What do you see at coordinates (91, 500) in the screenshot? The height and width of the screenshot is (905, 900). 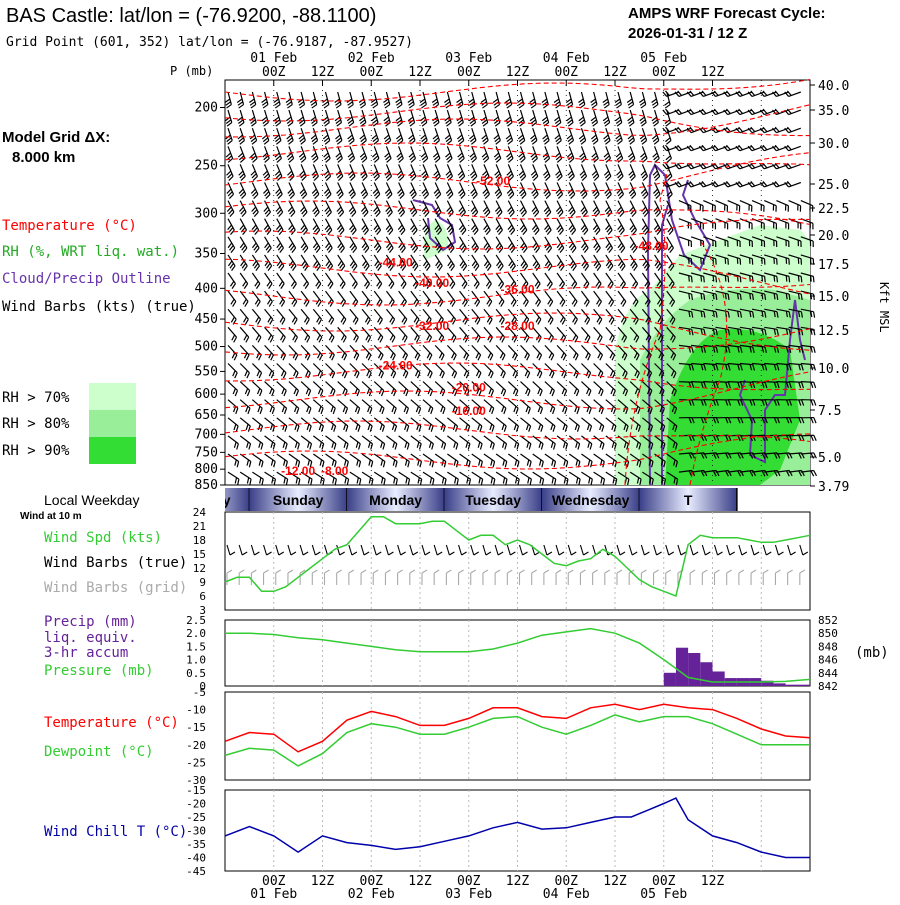 I see `weekday-caption: Local Weekday` at bounding box center [91, 500].